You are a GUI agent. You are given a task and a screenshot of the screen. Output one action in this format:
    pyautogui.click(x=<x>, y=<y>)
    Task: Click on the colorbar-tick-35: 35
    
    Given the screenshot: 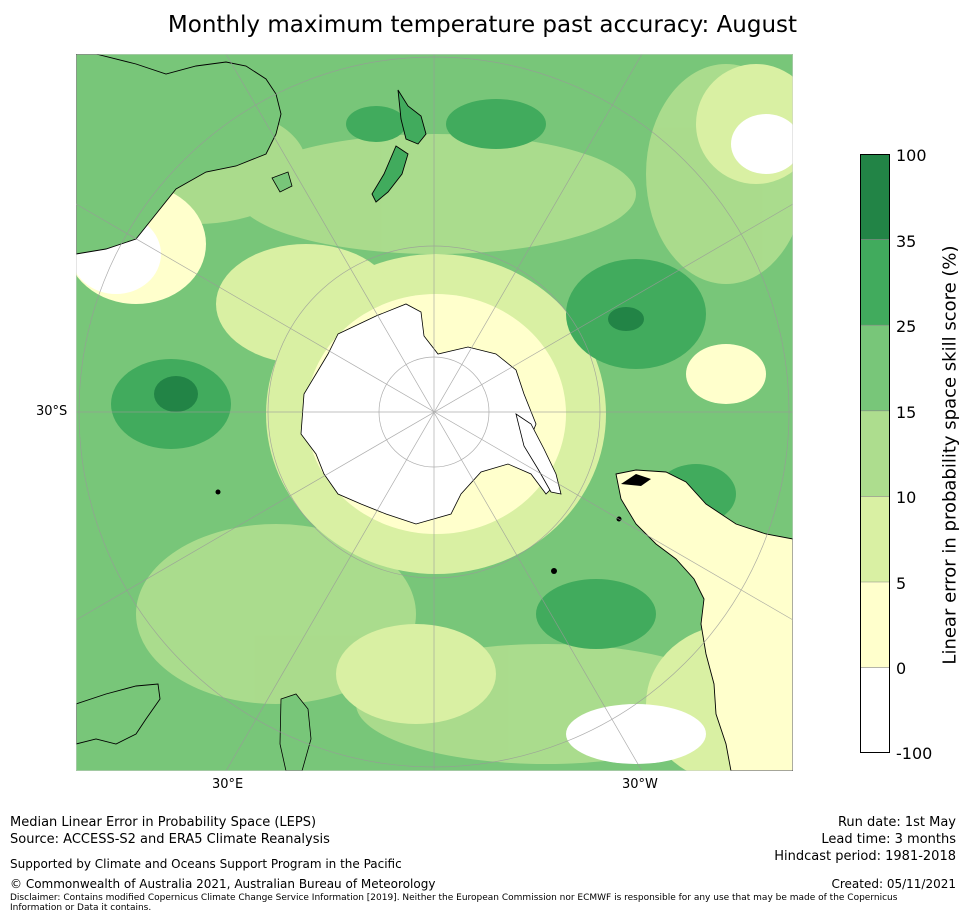 What is the action you would take?
    pyautogui.click(x=906, y=241)
    